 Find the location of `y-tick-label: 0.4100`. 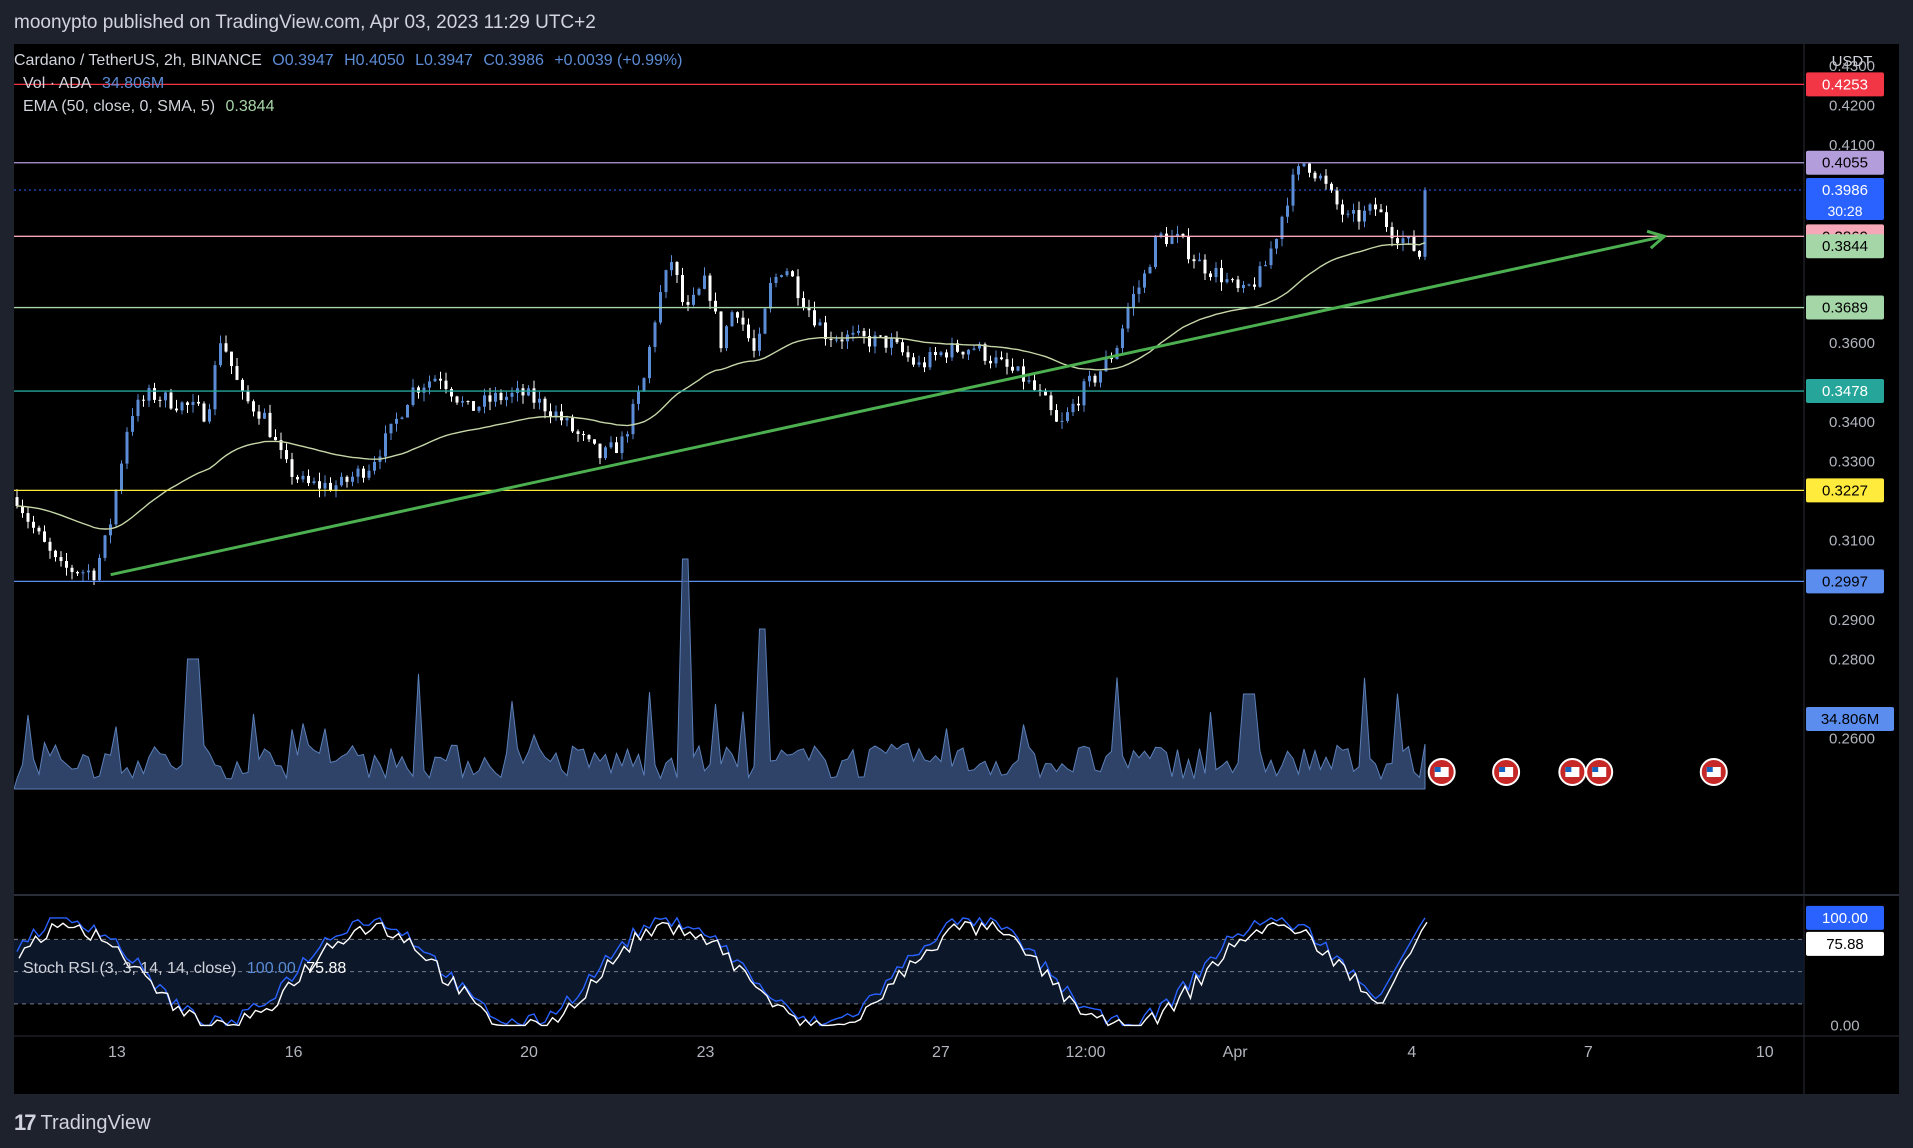

y-tick-label: 0.4100 is located at coordinates (1852, 145).